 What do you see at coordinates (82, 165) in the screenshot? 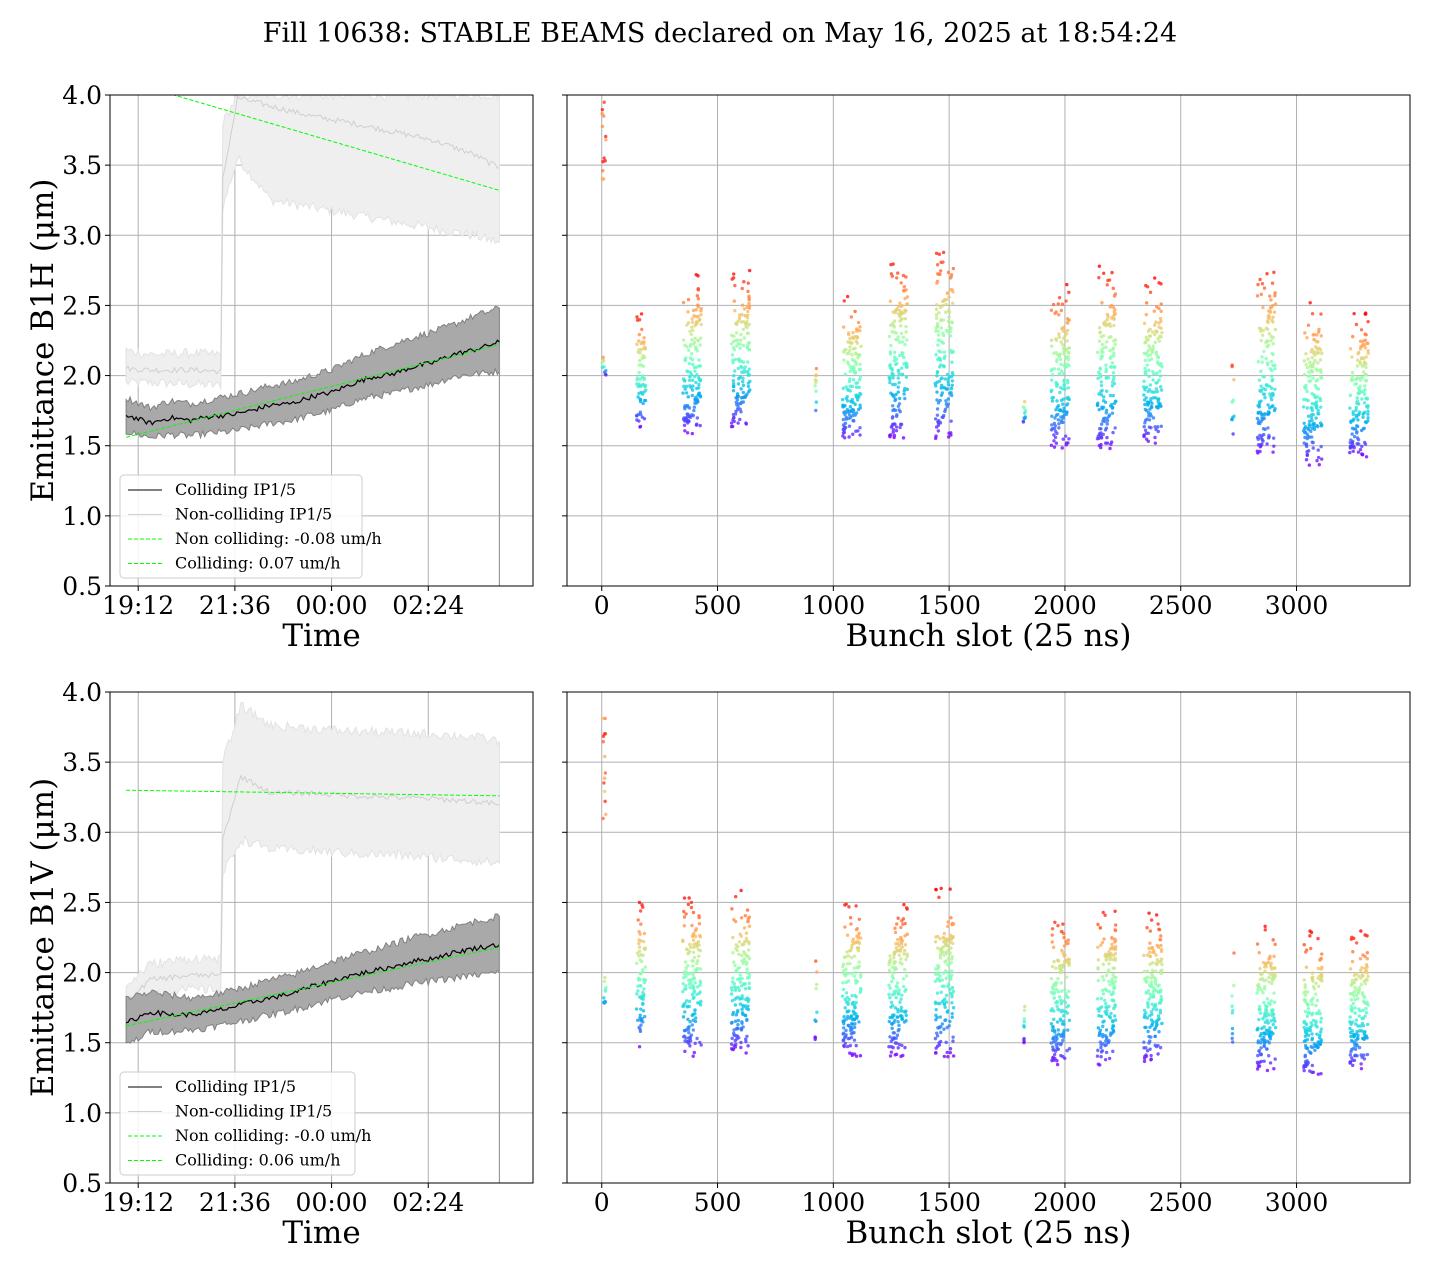
I see `ytick-label: 3.5` at bounding box center [82, 165].